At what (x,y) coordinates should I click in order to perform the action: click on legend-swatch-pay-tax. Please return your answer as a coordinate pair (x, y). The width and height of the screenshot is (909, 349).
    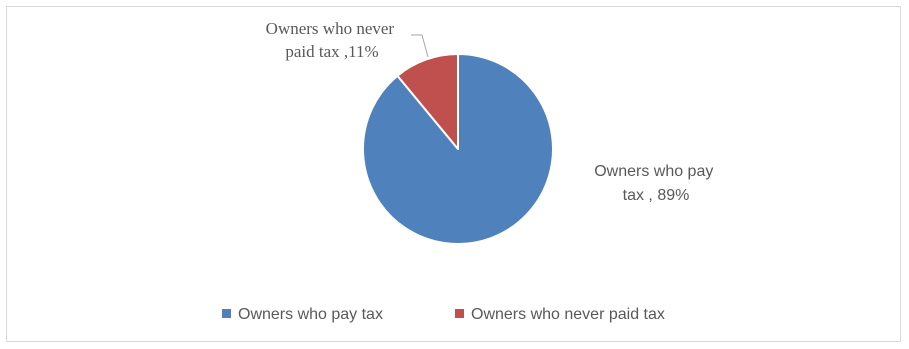
    Looking at the image, I should click on (226, 313).